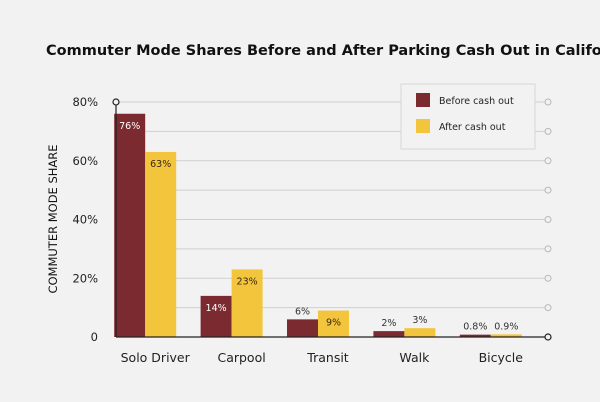 The height and width of the screenshot is (402, 600). What do you see at coordinates (85, 161) in the screenshot?
I see `y-tick-label: 60%` at bounding box center [85, 161].